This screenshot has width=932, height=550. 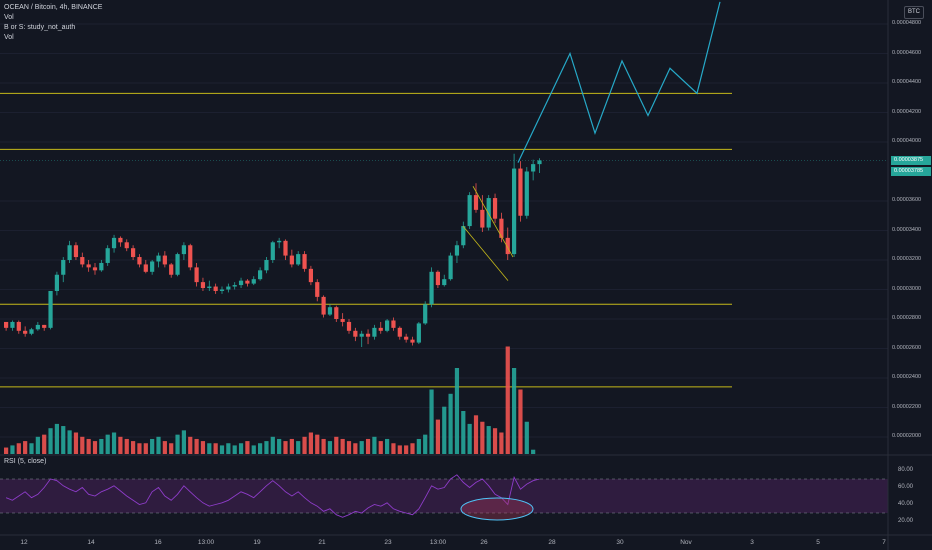 What do you see at coordinates (907, 229) in the screenshot?
I see `price-tick: 0.00003400` at bounding box center [907, 229].